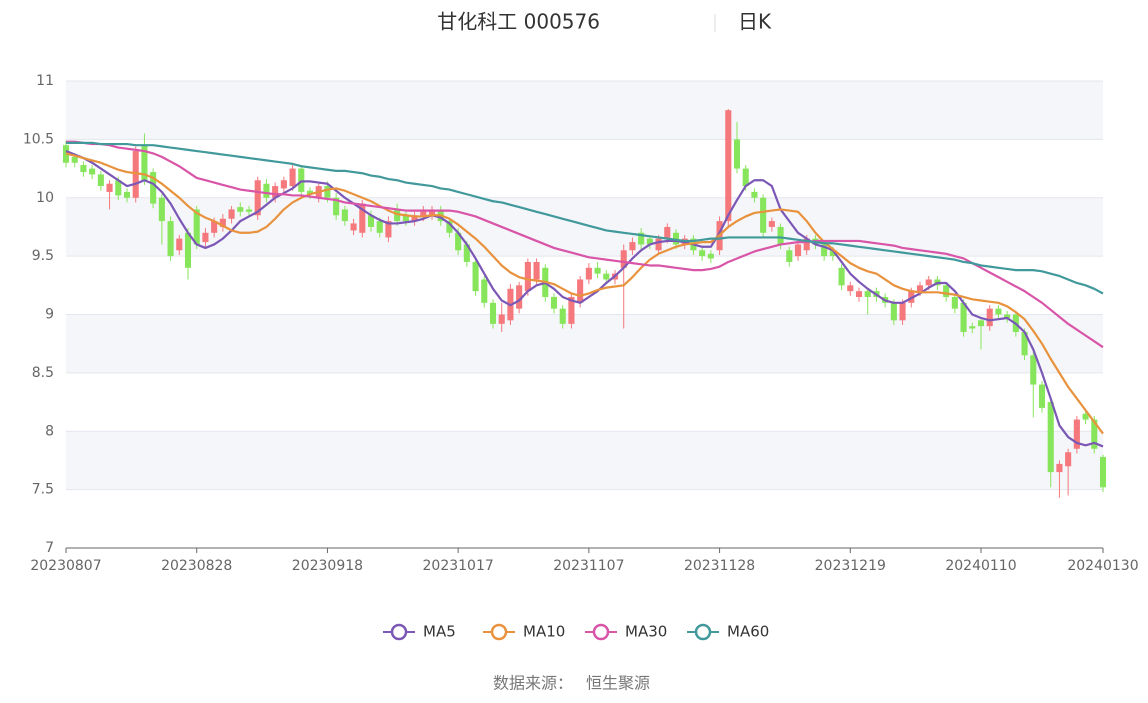  I want to click on y-tick-label: 9.5, so click(43, 256).